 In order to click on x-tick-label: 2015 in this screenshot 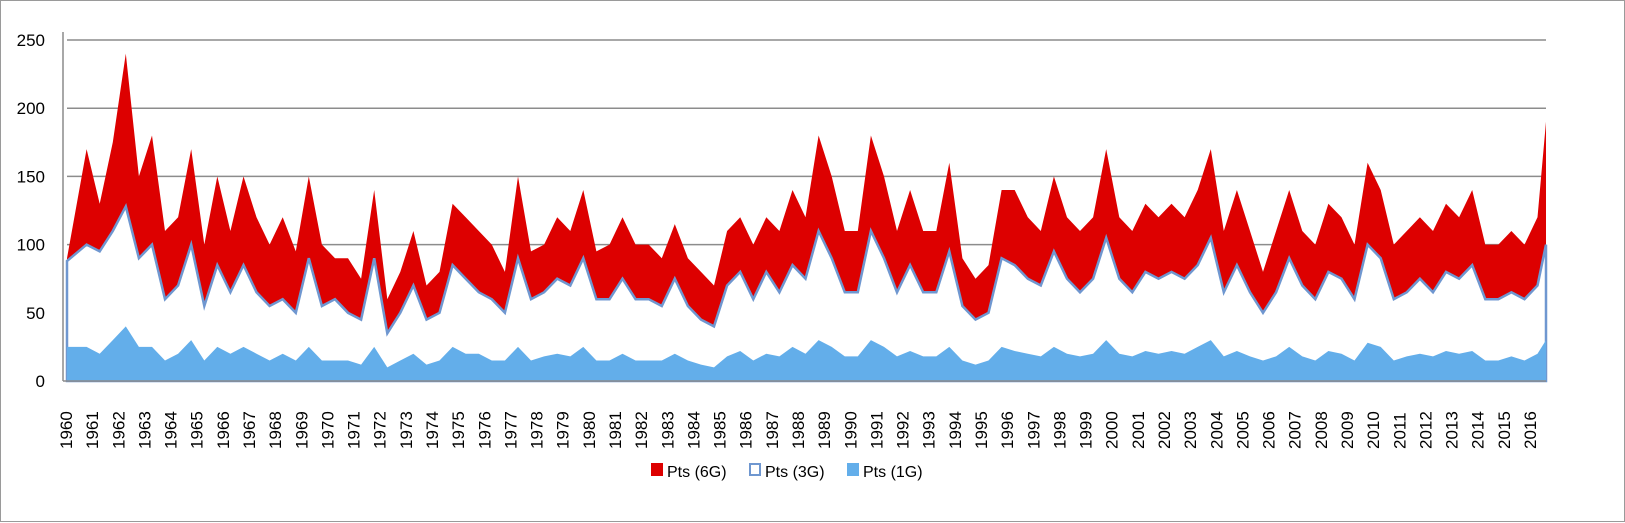, I will do `click(1504, 430)`.